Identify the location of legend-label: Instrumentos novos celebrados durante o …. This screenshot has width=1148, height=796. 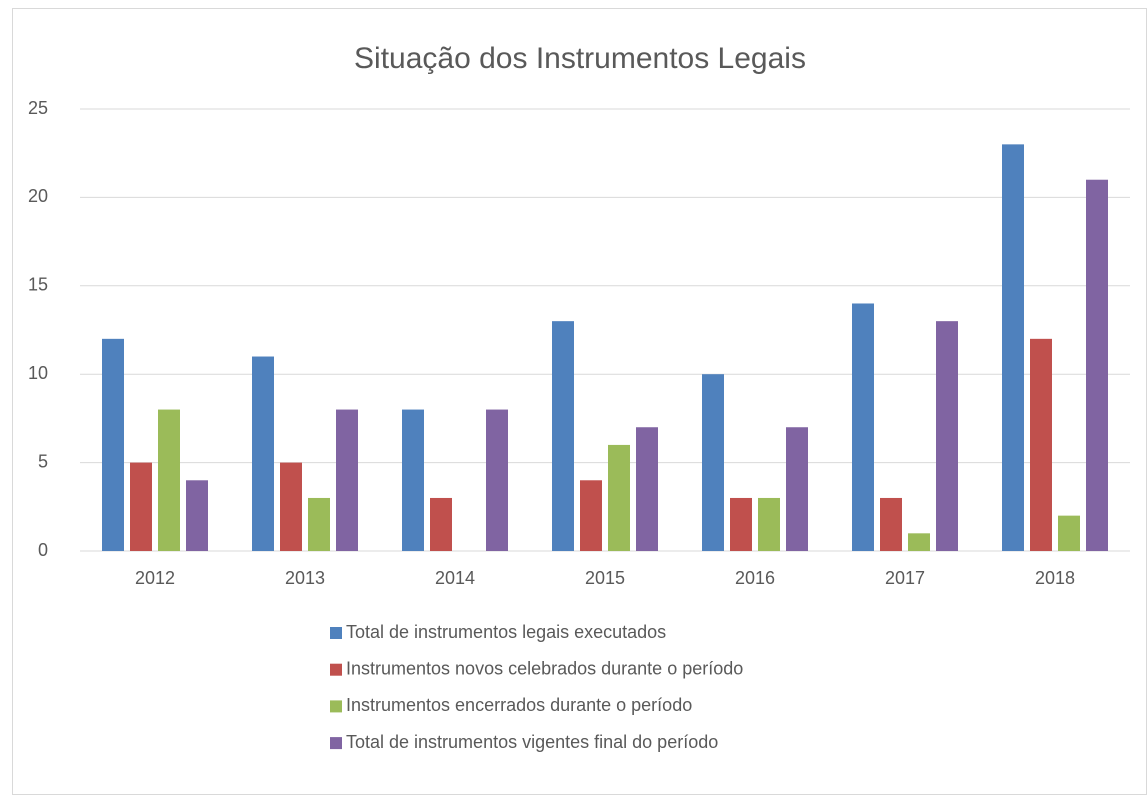
(544, 668).